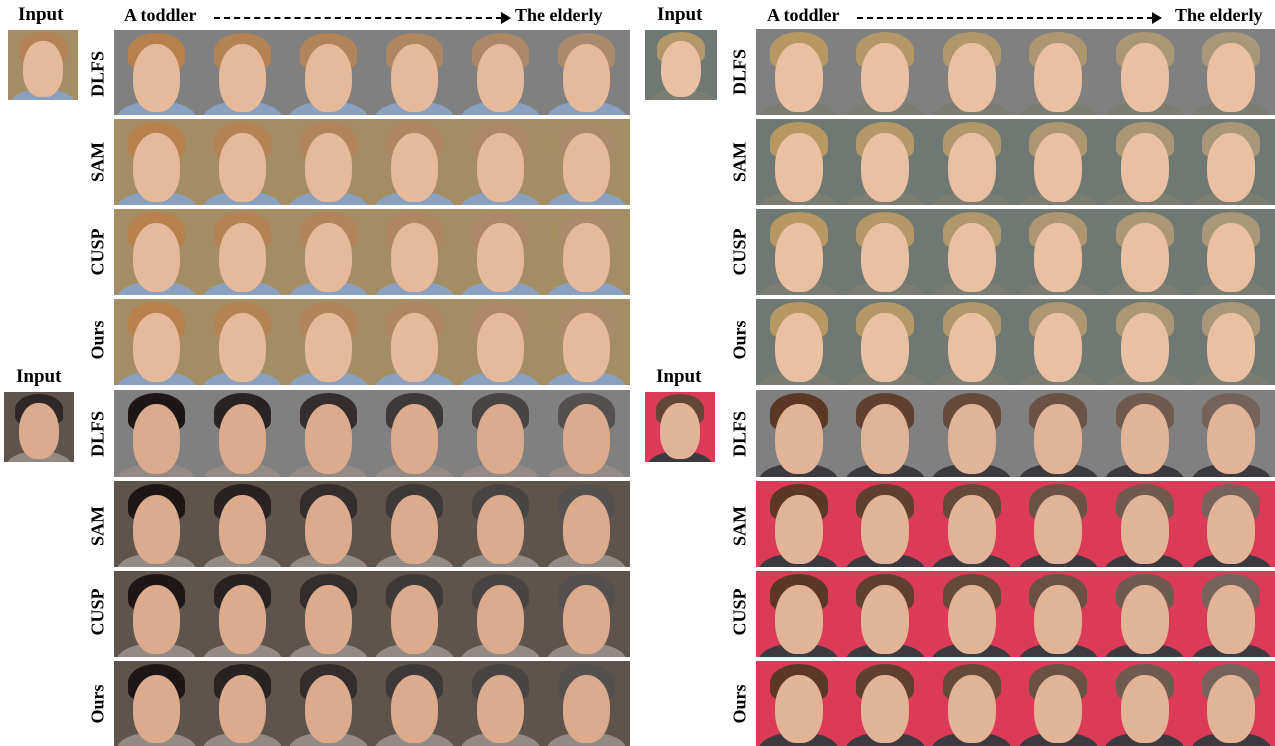 Image resolution: width=1275 pixels, height=746 pixels. I want to click on result-row-boy-sam, so click(372, 162).